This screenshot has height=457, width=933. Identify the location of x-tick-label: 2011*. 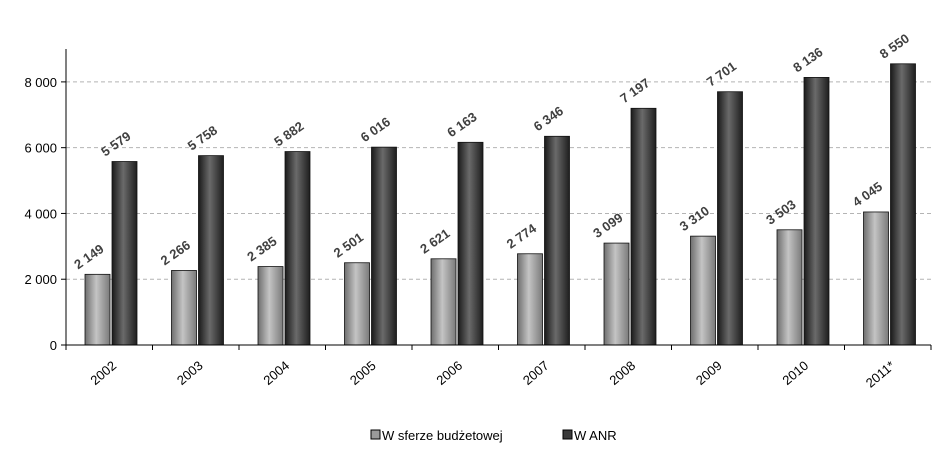
(880, 374).